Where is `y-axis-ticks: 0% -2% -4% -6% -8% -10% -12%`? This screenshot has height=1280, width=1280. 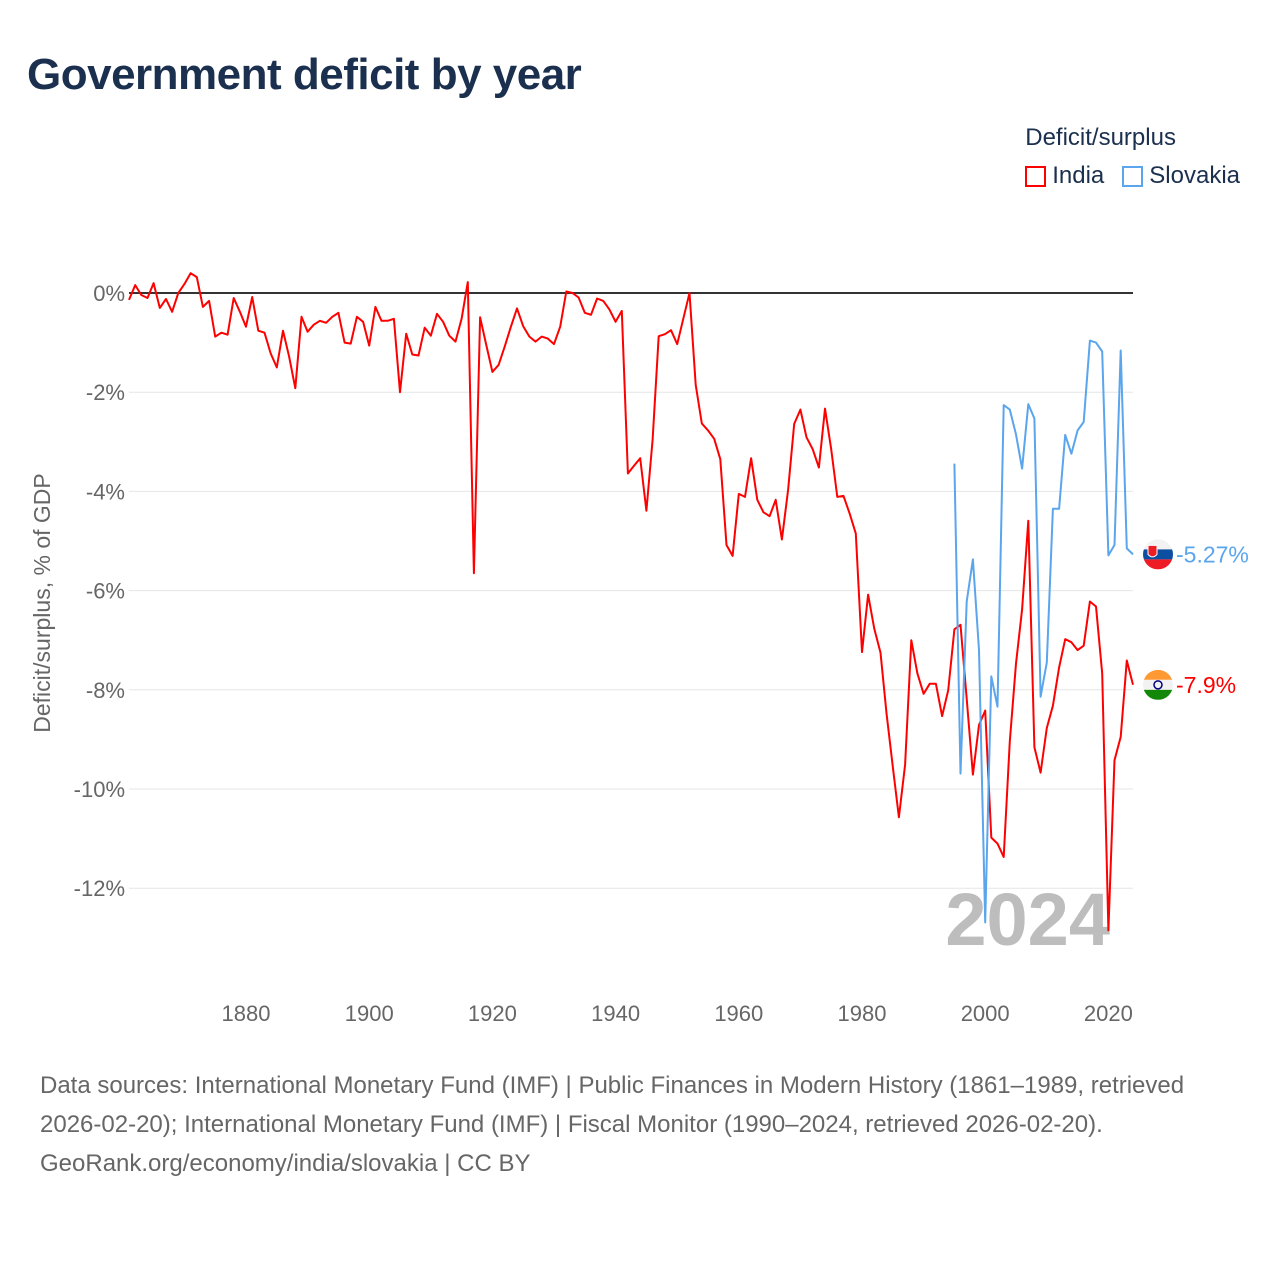 y-axis-ticks: 0% -2% -4% -6% -8% -10% -12% is located at coordinates (99, 591).